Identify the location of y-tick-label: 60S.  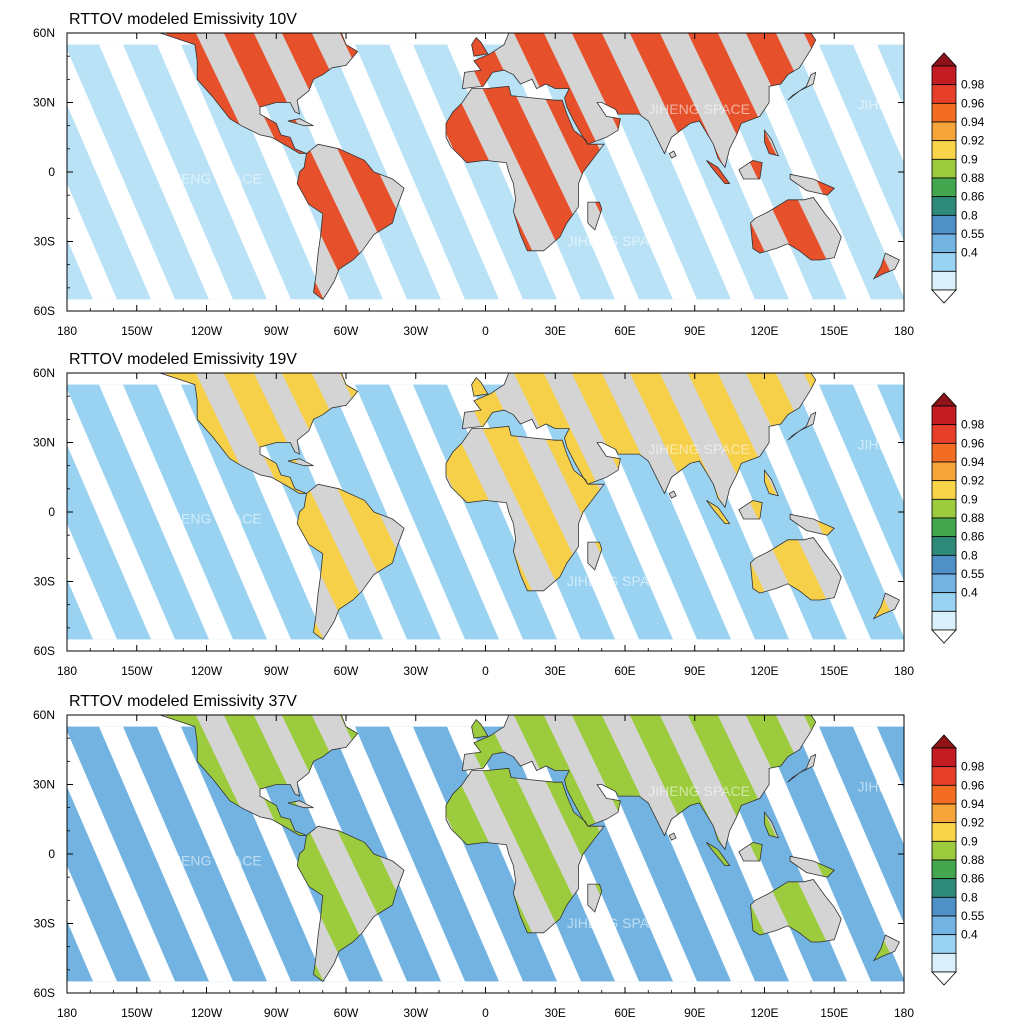
(44, 311).